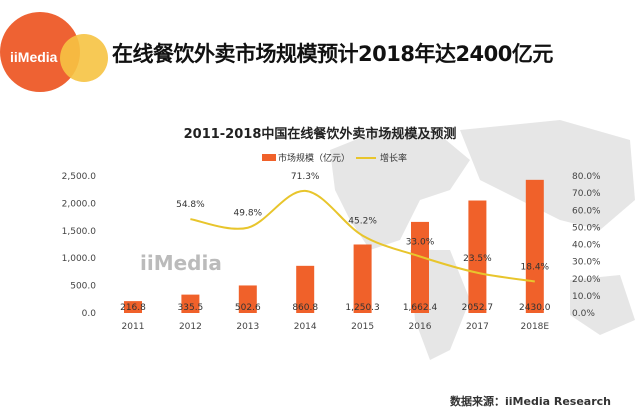 The image size is (641, 417). What do you see at coordinates (191, 308) in the screenshot?
I see `bar-label: 335.5` at bounding box center [191, 308].